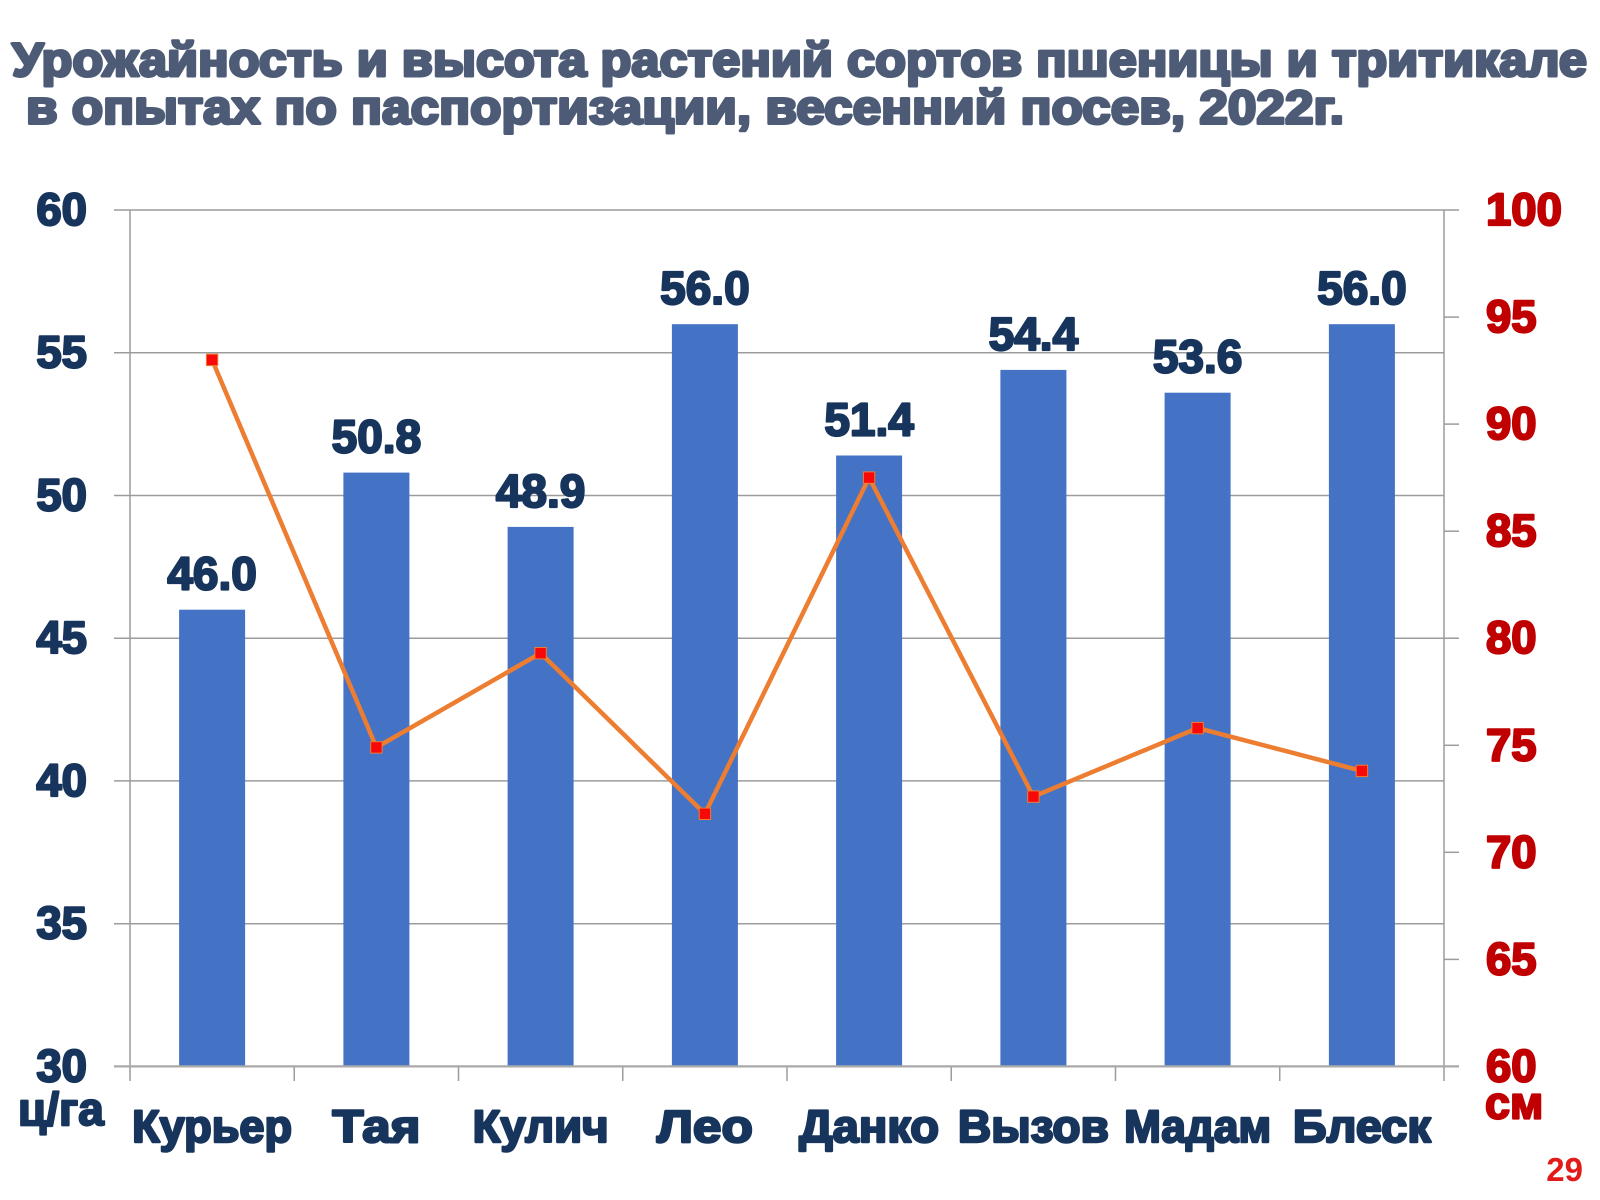 This screenshot has height=1200, width=1600. I want to click on svg-text: 51.4, so click(869, 420).